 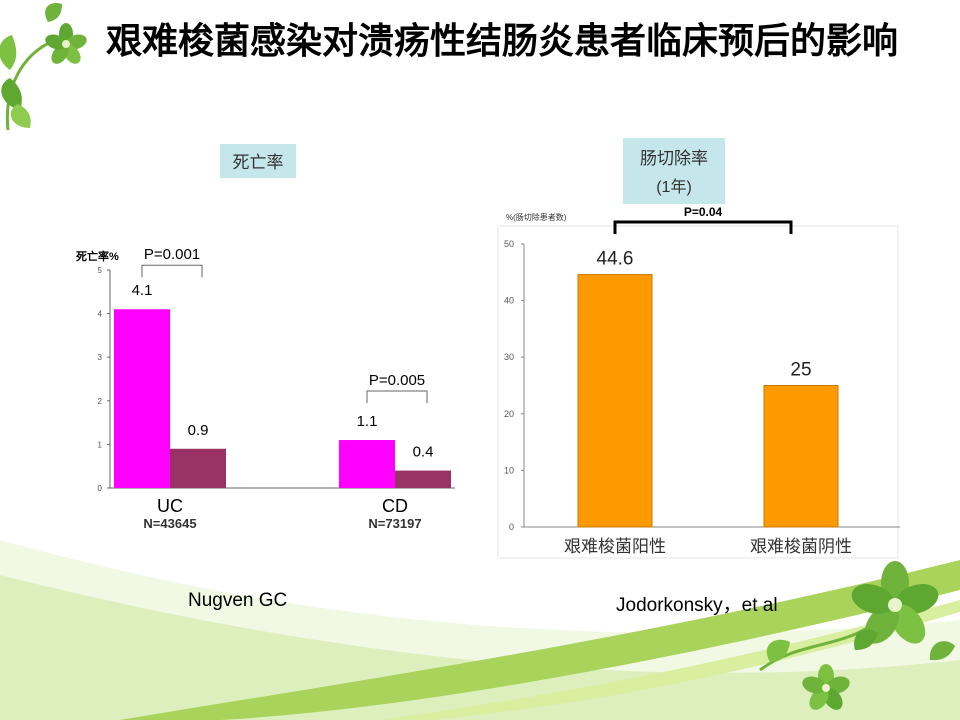 I want to click on right-citation: Jodorkonsky，et al, so click(x=697, y=605).